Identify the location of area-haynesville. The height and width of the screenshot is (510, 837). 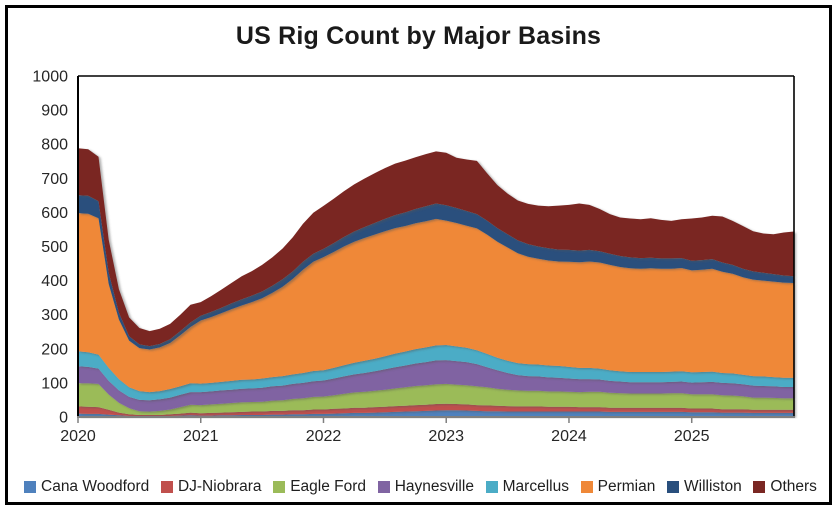
(436, 386).